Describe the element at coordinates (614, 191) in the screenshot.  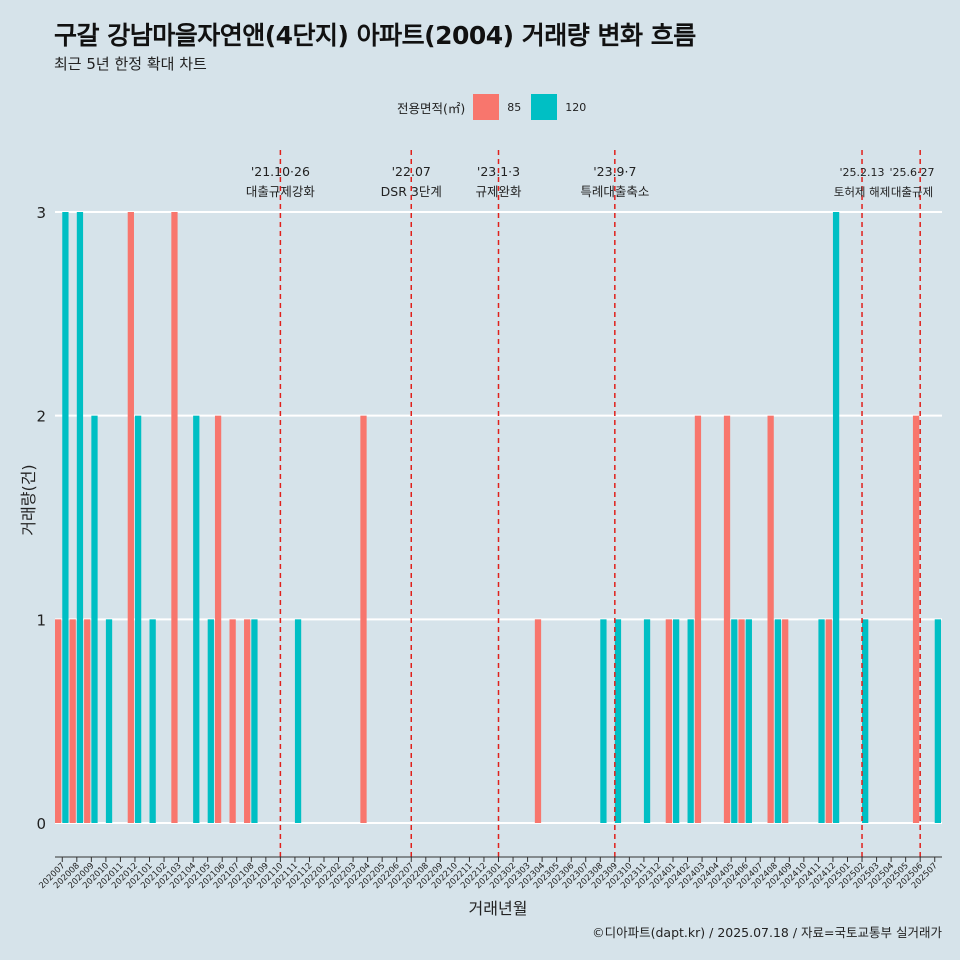
I see `event-desc-label: 특례대출축소` at that location.